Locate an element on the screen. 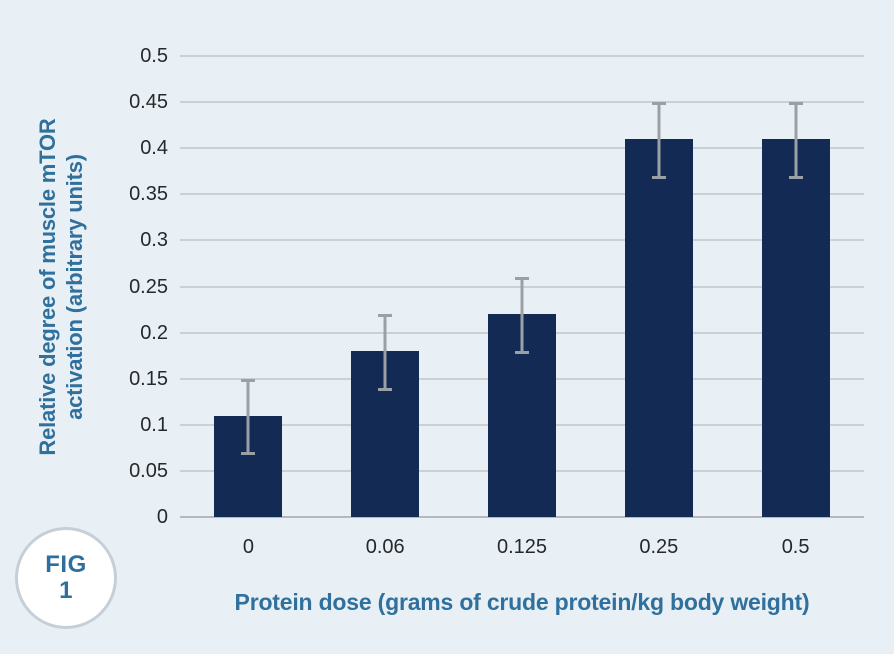  x-tick-label: 0.125 is located at coordinates (522, 547).